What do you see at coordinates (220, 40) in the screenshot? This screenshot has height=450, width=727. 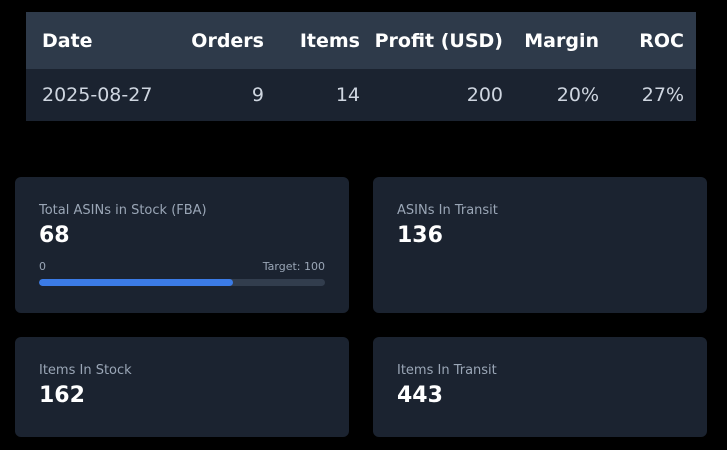 I see `column-header-orders: Orders` at bounding box center [220, 40].